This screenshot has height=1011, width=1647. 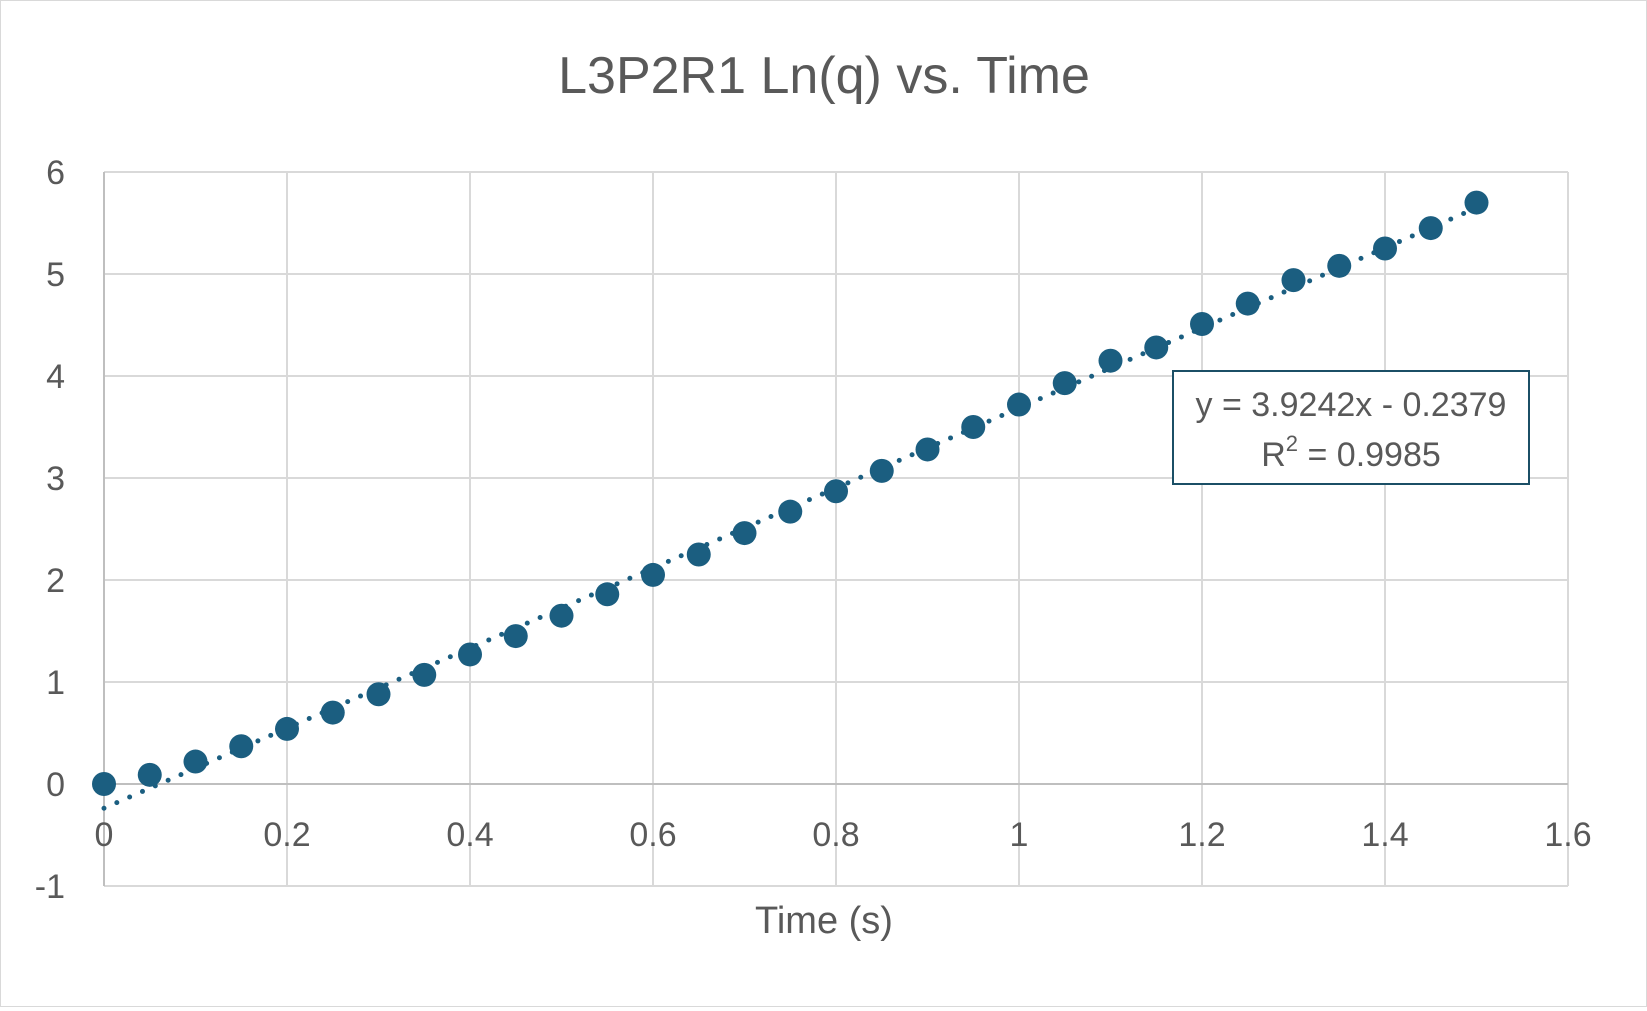 What do you see at coordinates (1273, 455) in the screenshot?
I see `r-squared-prefix: R` at bounding box center [1273, 455].